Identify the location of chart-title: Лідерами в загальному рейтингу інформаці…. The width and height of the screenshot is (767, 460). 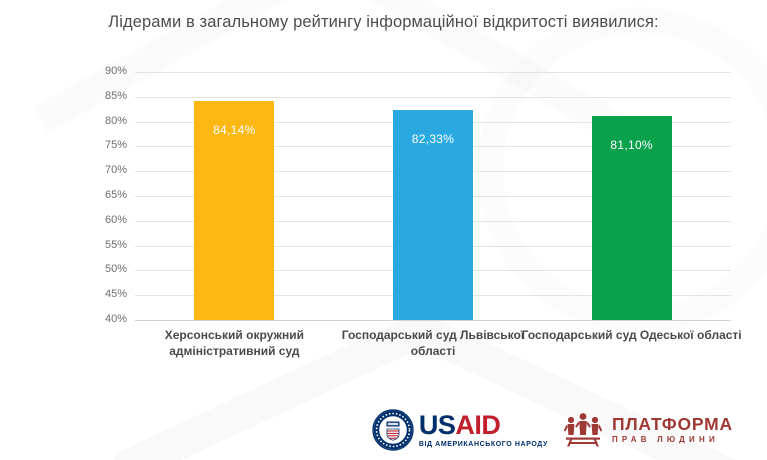
(383, 22).